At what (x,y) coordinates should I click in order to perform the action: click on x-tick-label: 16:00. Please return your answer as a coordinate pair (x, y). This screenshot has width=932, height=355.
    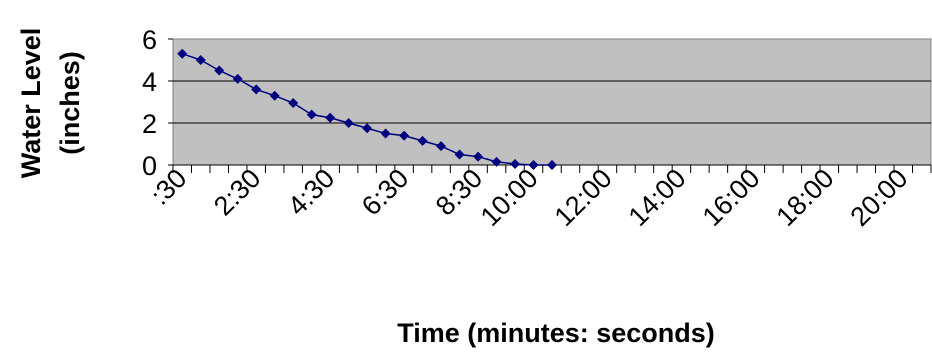
    Looking at the image, I should click on (731, 197).